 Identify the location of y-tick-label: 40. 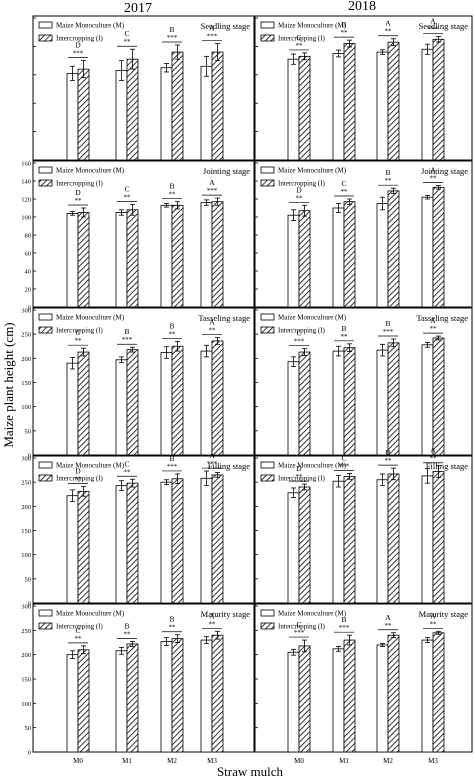
(28, 272).